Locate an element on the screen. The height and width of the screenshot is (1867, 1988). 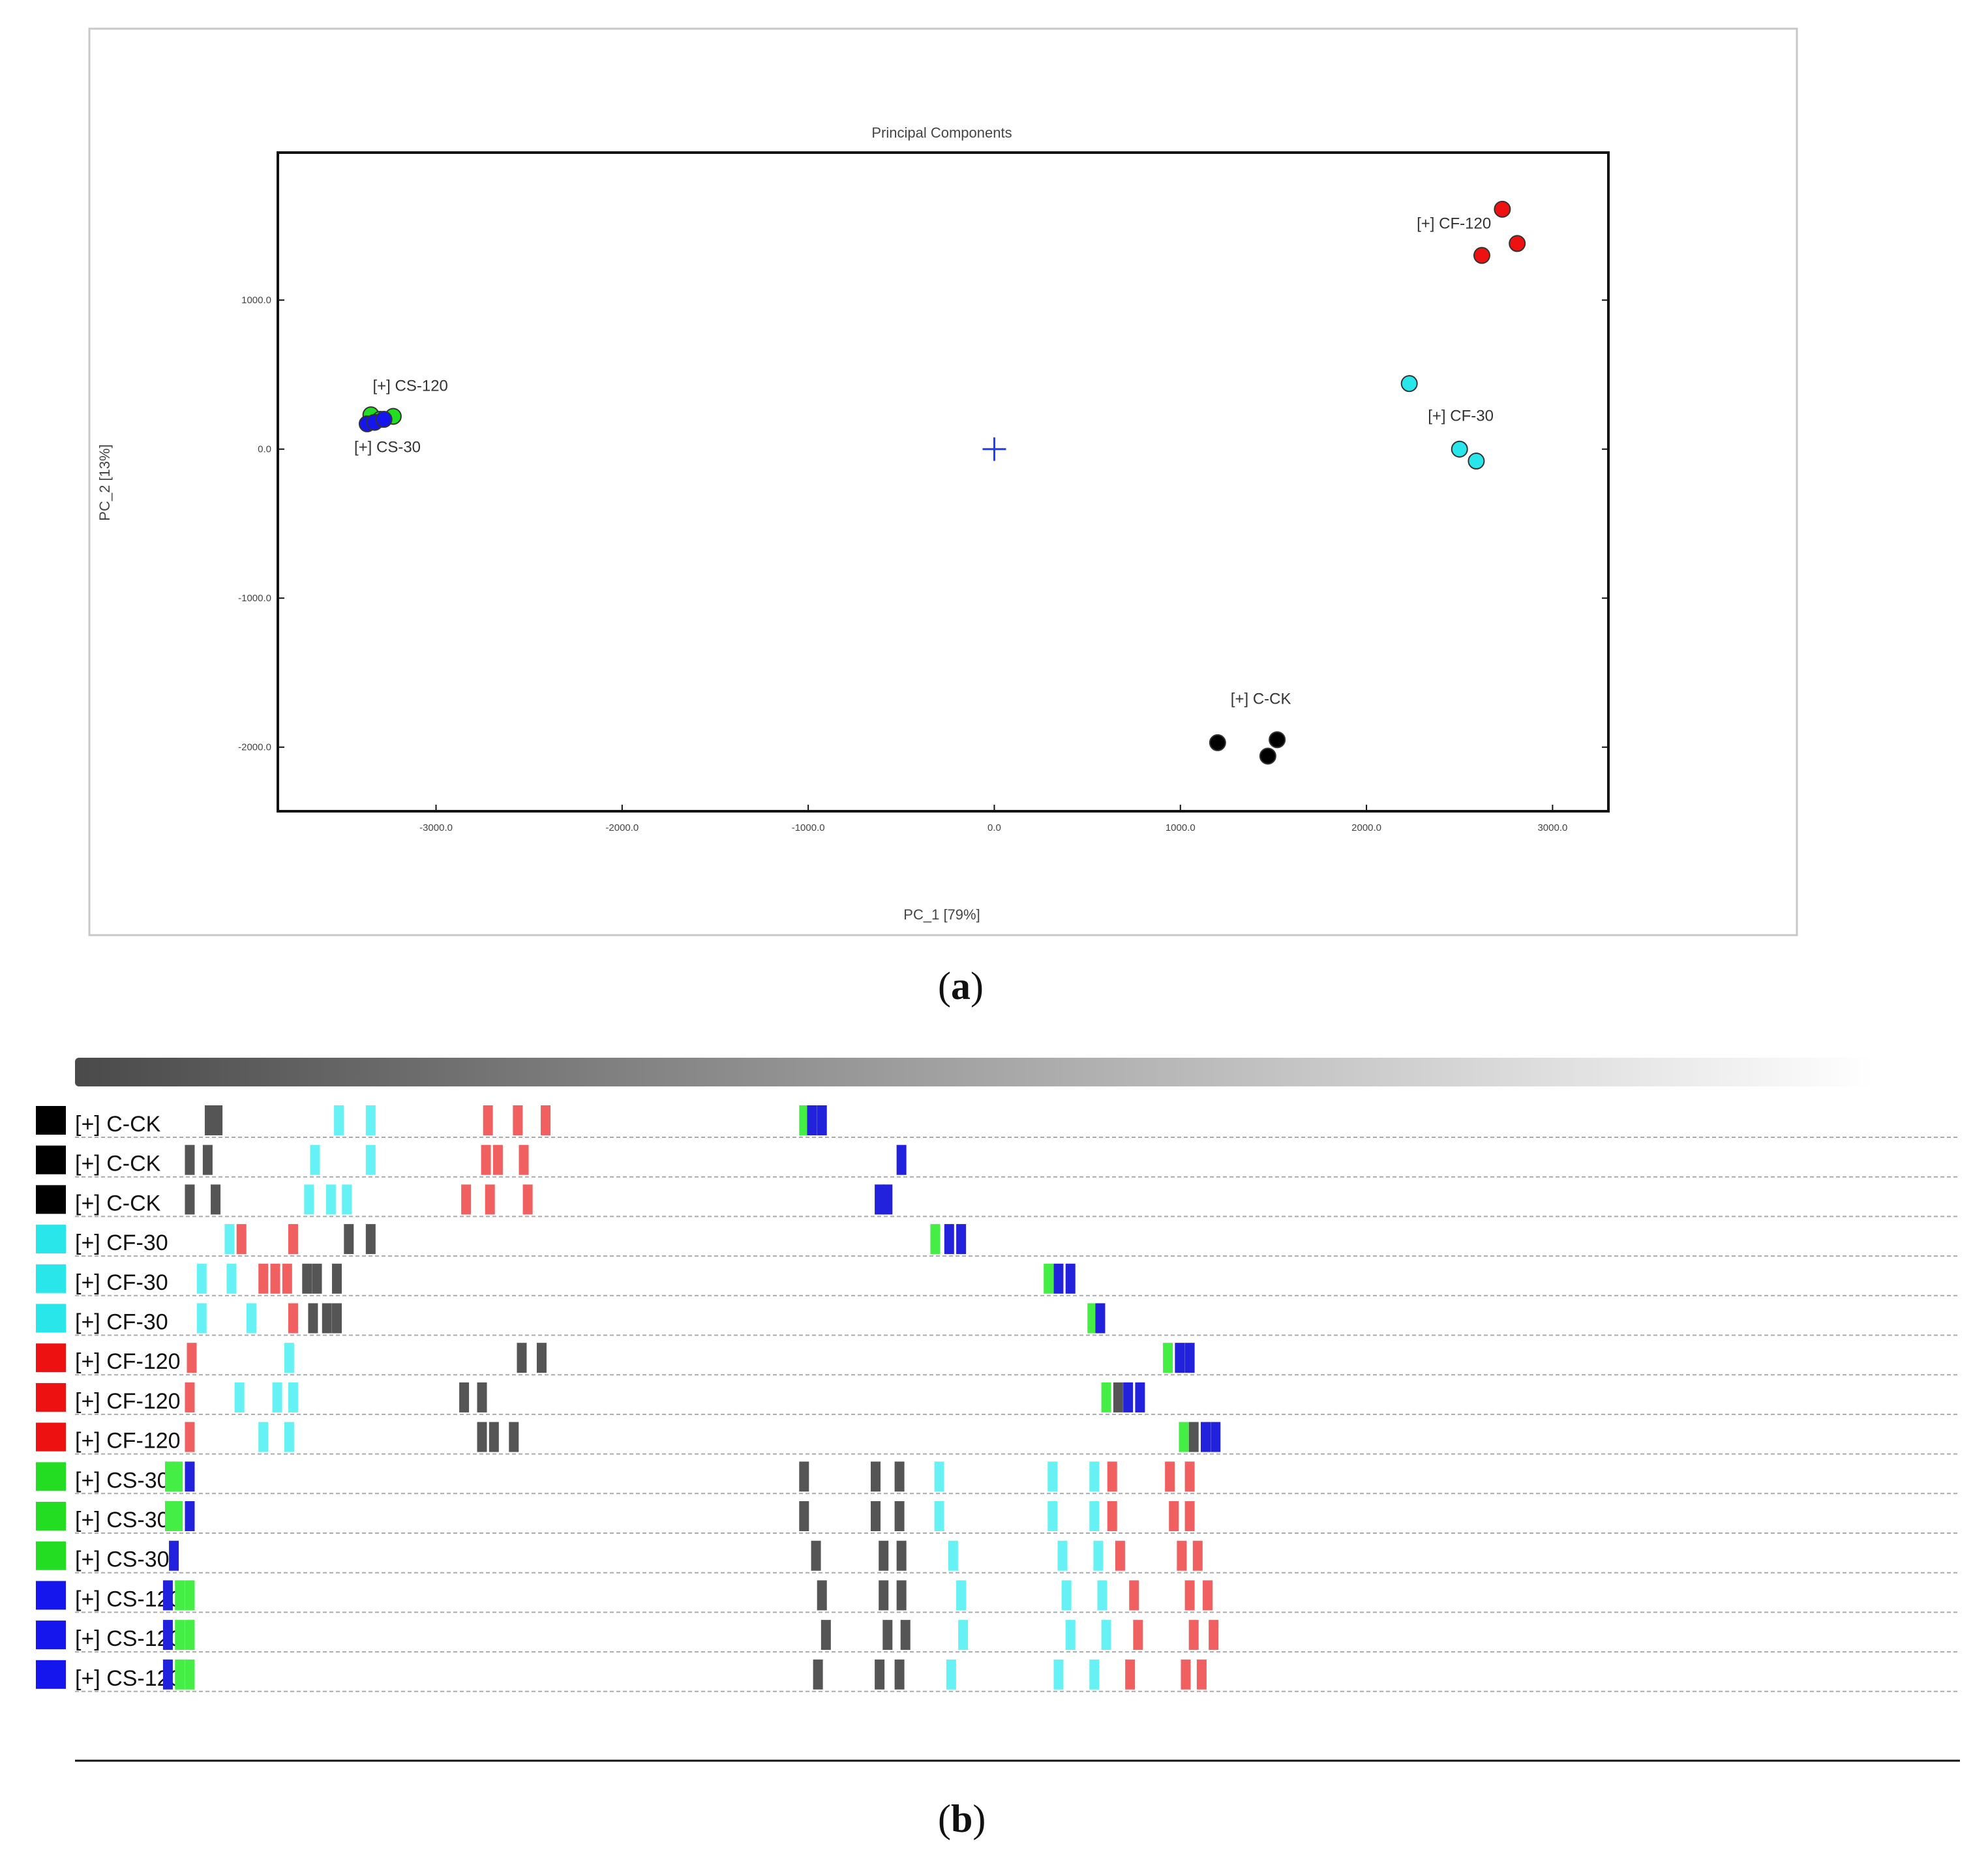
point-label: [+] CF-30 is located at coordinates (1461, 416).